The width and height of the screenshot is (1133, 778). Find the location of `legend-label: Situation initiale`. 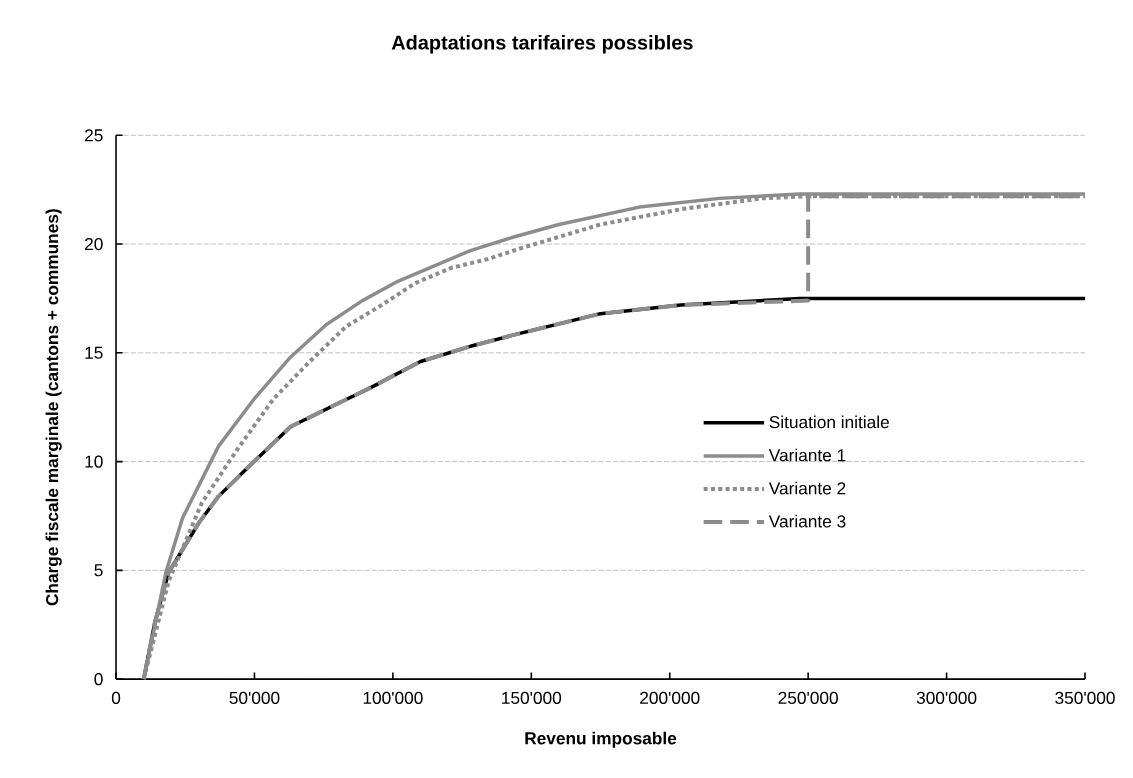

legend-label: Situation initiale is located at coordinates (829, 422).